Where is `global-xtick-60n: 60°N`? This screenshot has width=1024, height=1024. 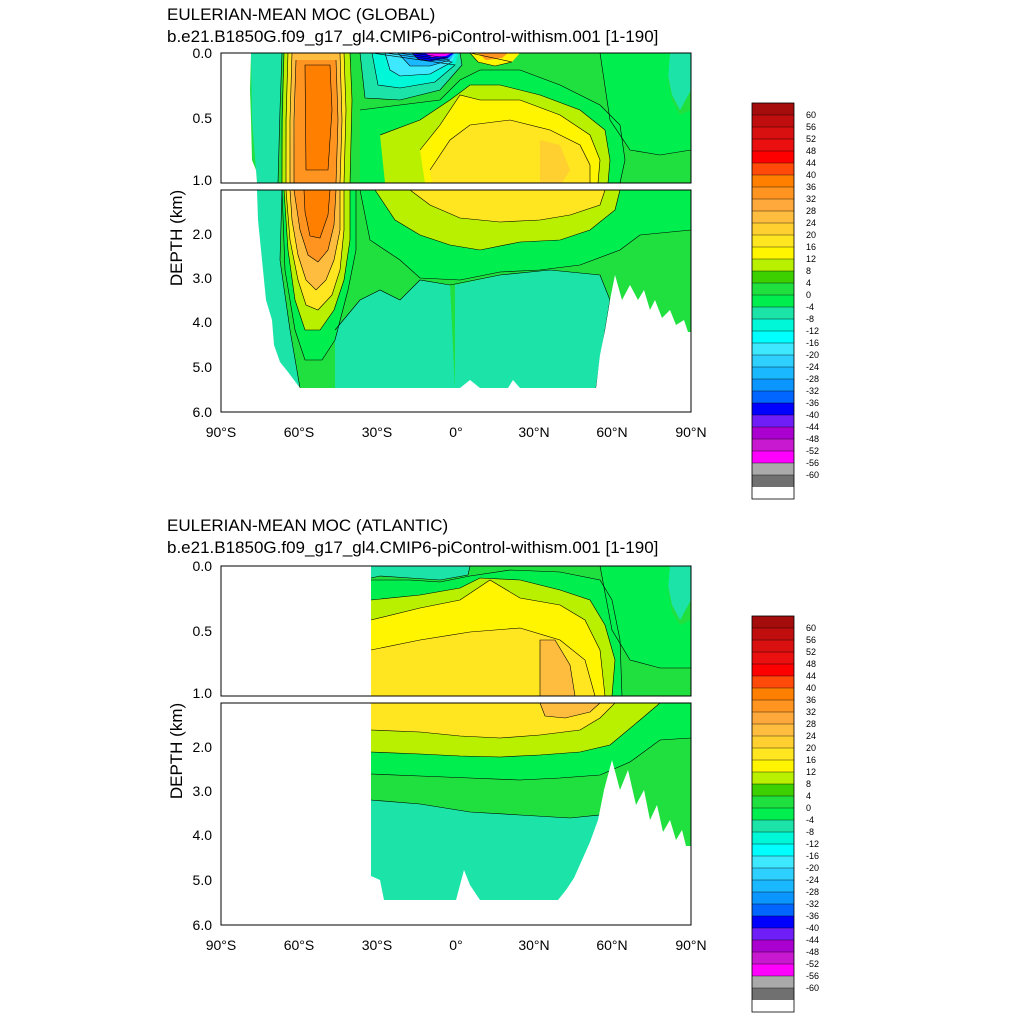
global-xtick-60n: 60°N is located at coordinates (611, 432).